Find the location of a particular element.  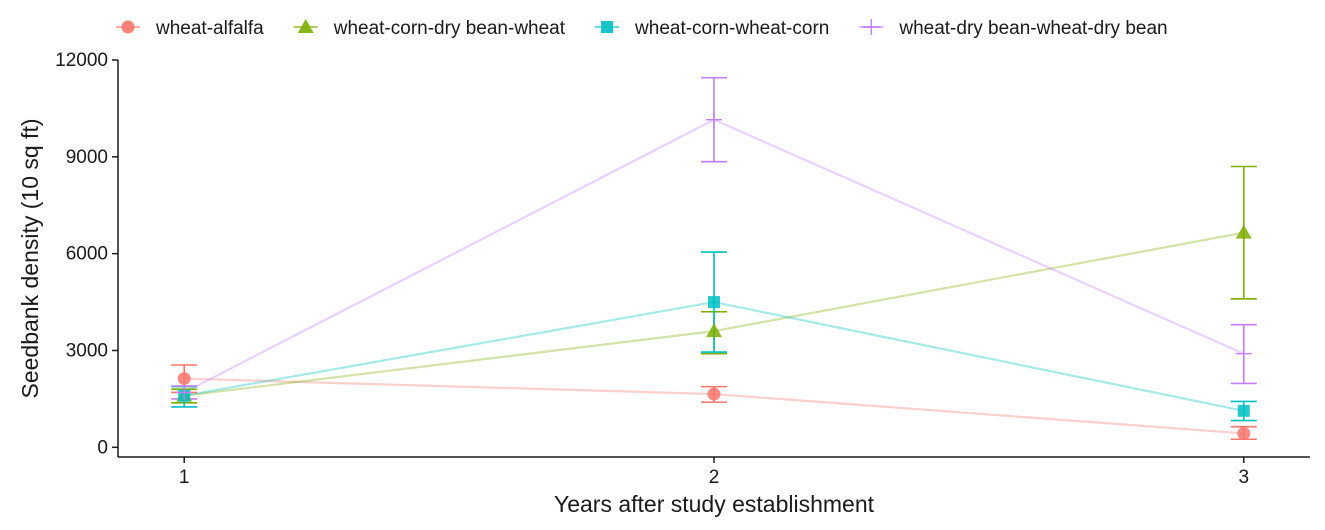

x-axis-ticks: 1 2 3 is located at coordinates (714, 472).